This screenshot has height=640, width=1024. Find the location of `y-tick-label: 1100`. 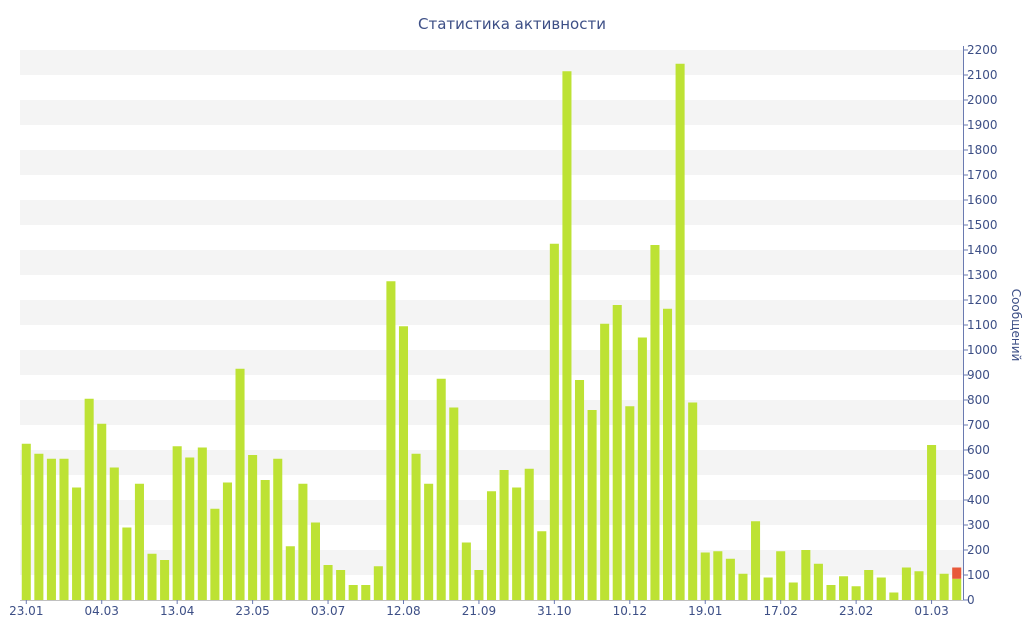

y-tick-label: 1100 is located at coordinates (982, 325).